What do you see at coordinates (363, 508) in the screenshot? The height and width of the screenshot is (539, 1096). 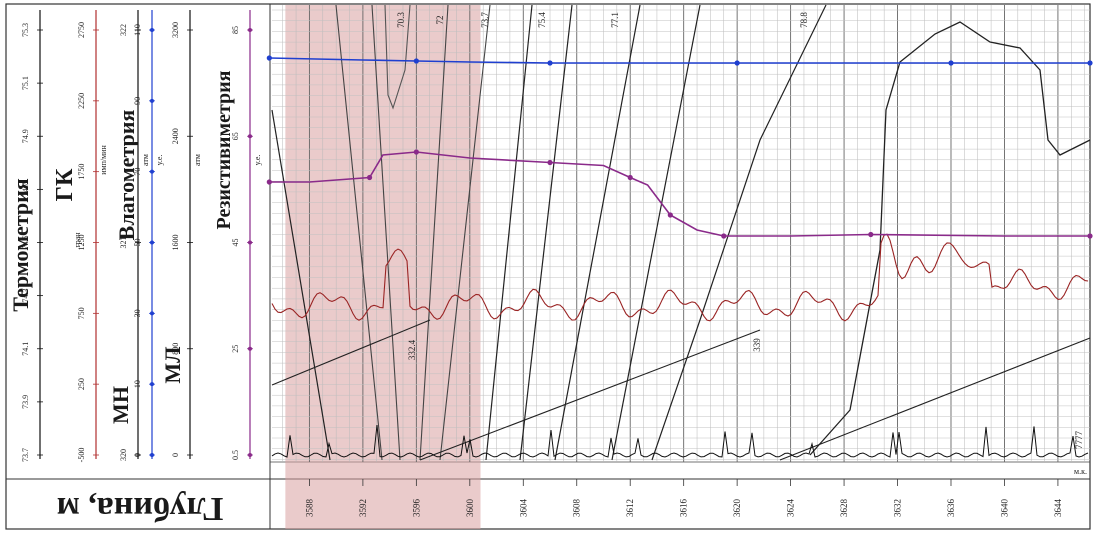 I see `depth-tick-label: 3592` at bounding box center [363, 508].